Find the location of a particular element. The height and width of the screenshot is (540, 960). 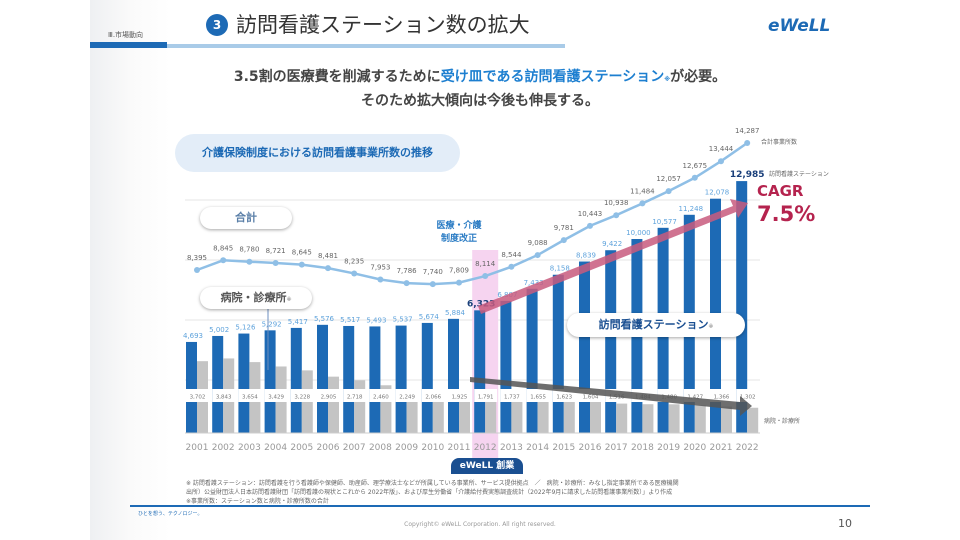

line-label-total: 14,287 is located at coordinates (747, 131).